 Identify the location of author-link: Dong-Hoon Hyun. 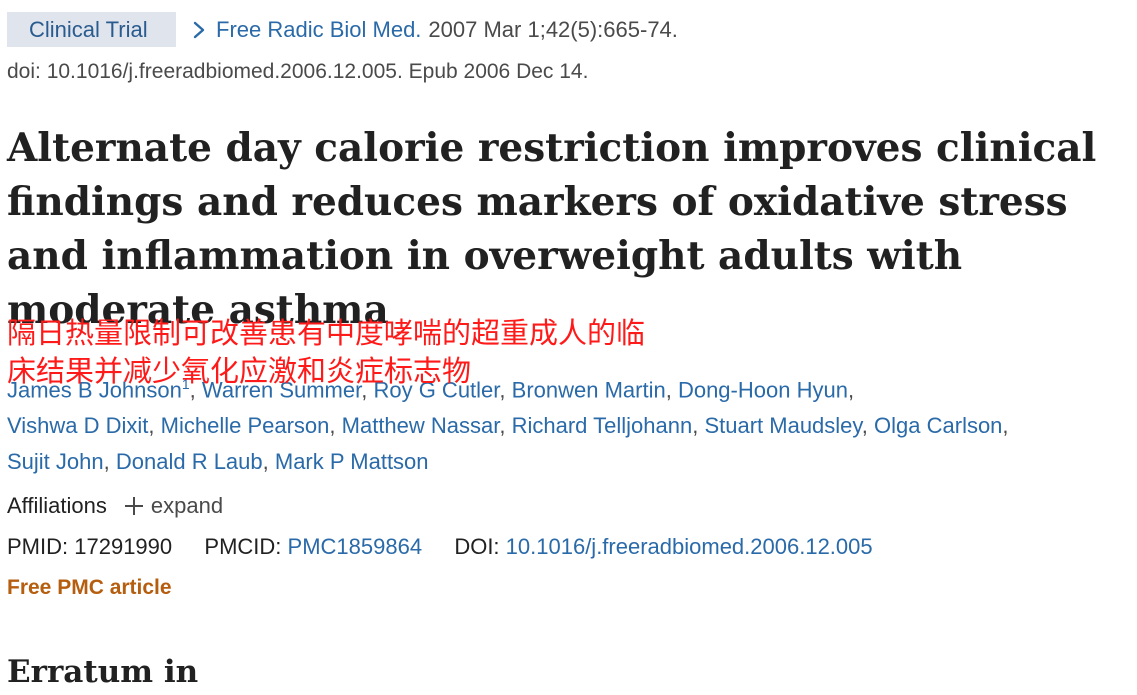
(762, 390).